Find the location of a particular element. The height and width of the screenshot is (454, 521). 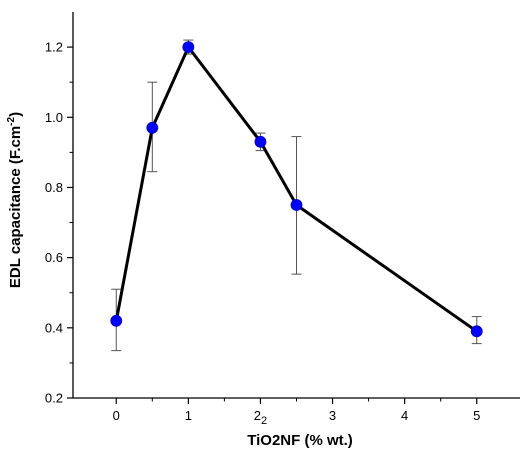

y-axis-title-main: EDL capacitance (F.cm is located at coordinates (15, 207).